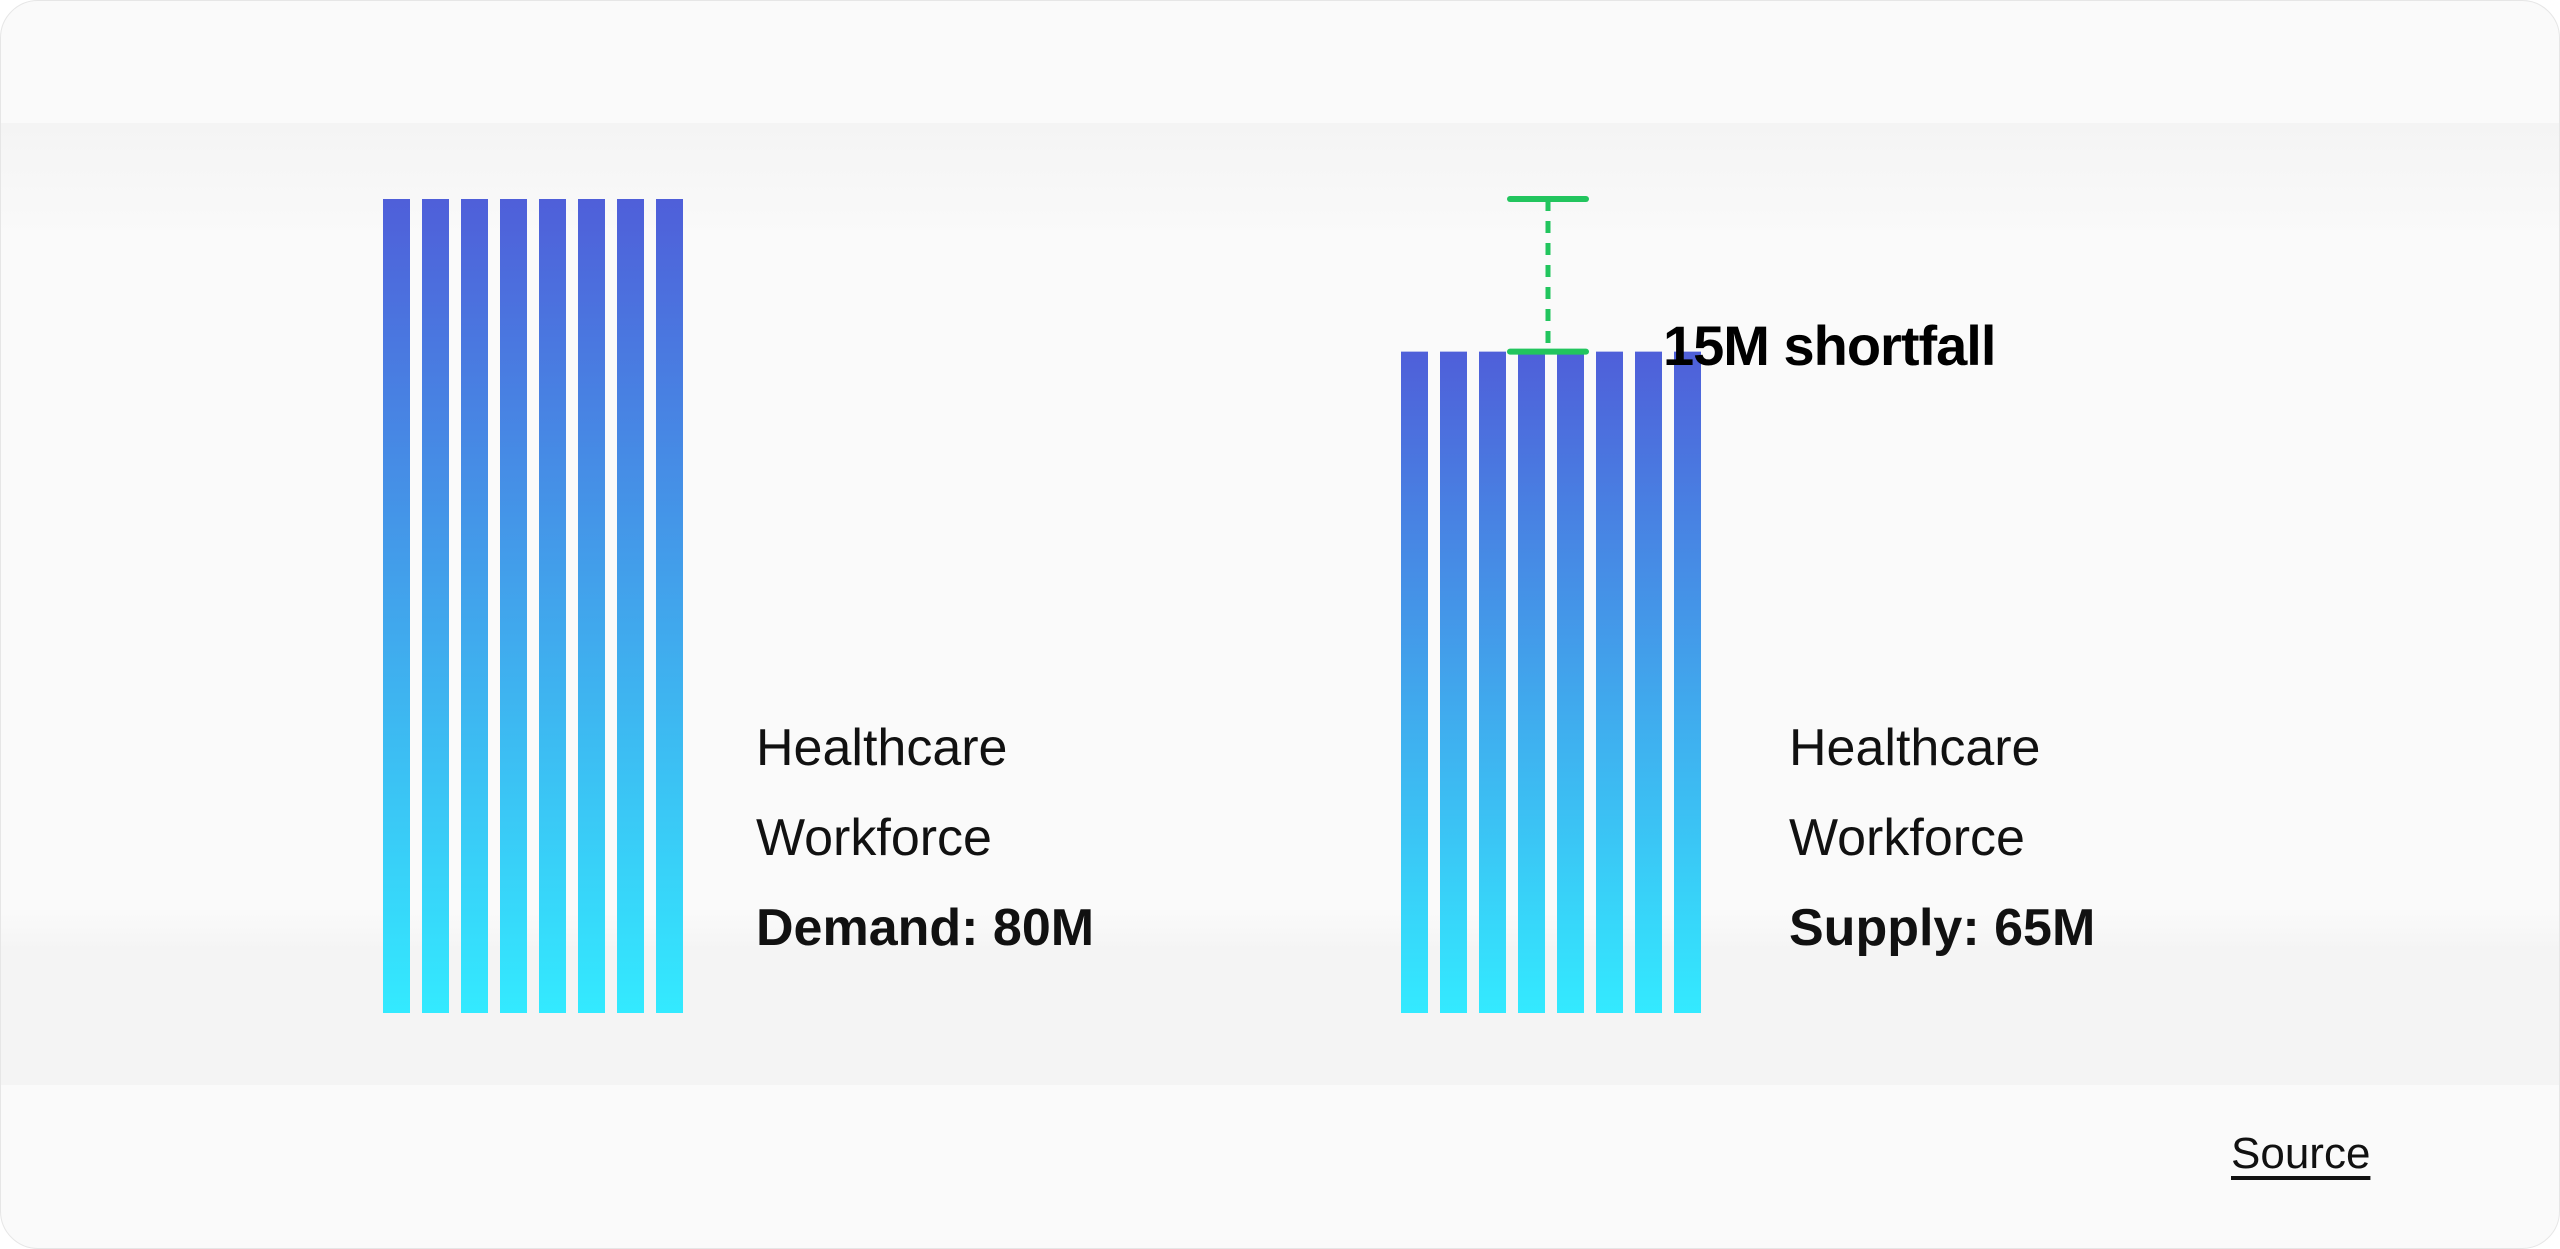 This screenshot has height=1249, width=2560. What do you see at coordinates (874, 838) in the screenshot?
I see `demand-label-line-2: Workforce` at bounding box center [874, 838].